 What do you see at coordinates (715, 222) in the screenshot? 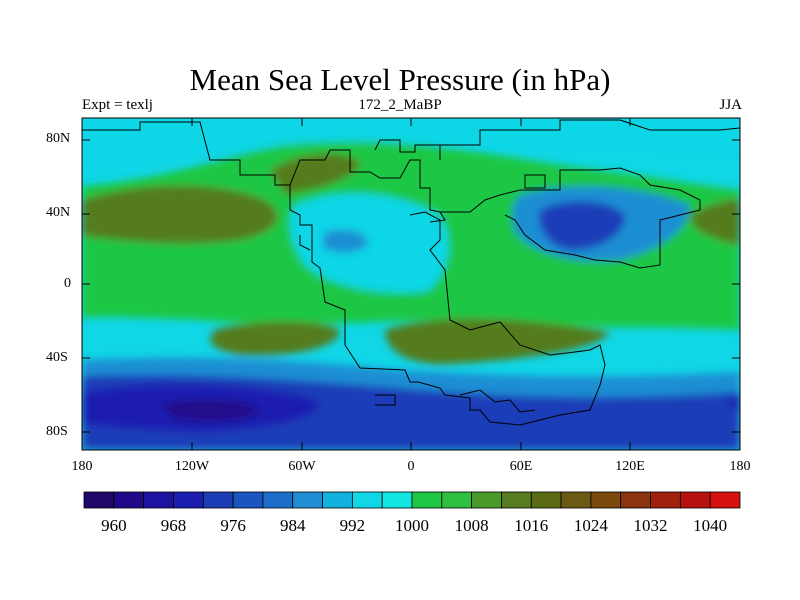
I see `north-pacific-high` at bounding box center [715, 222].